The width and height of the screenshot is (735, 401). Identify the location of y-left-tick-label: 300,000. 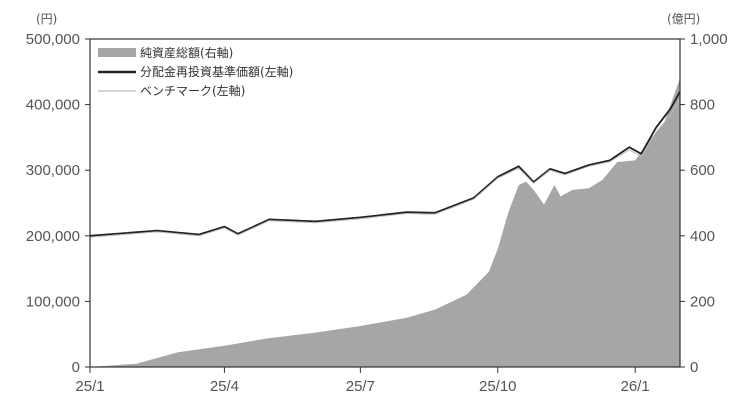
(53, 170).